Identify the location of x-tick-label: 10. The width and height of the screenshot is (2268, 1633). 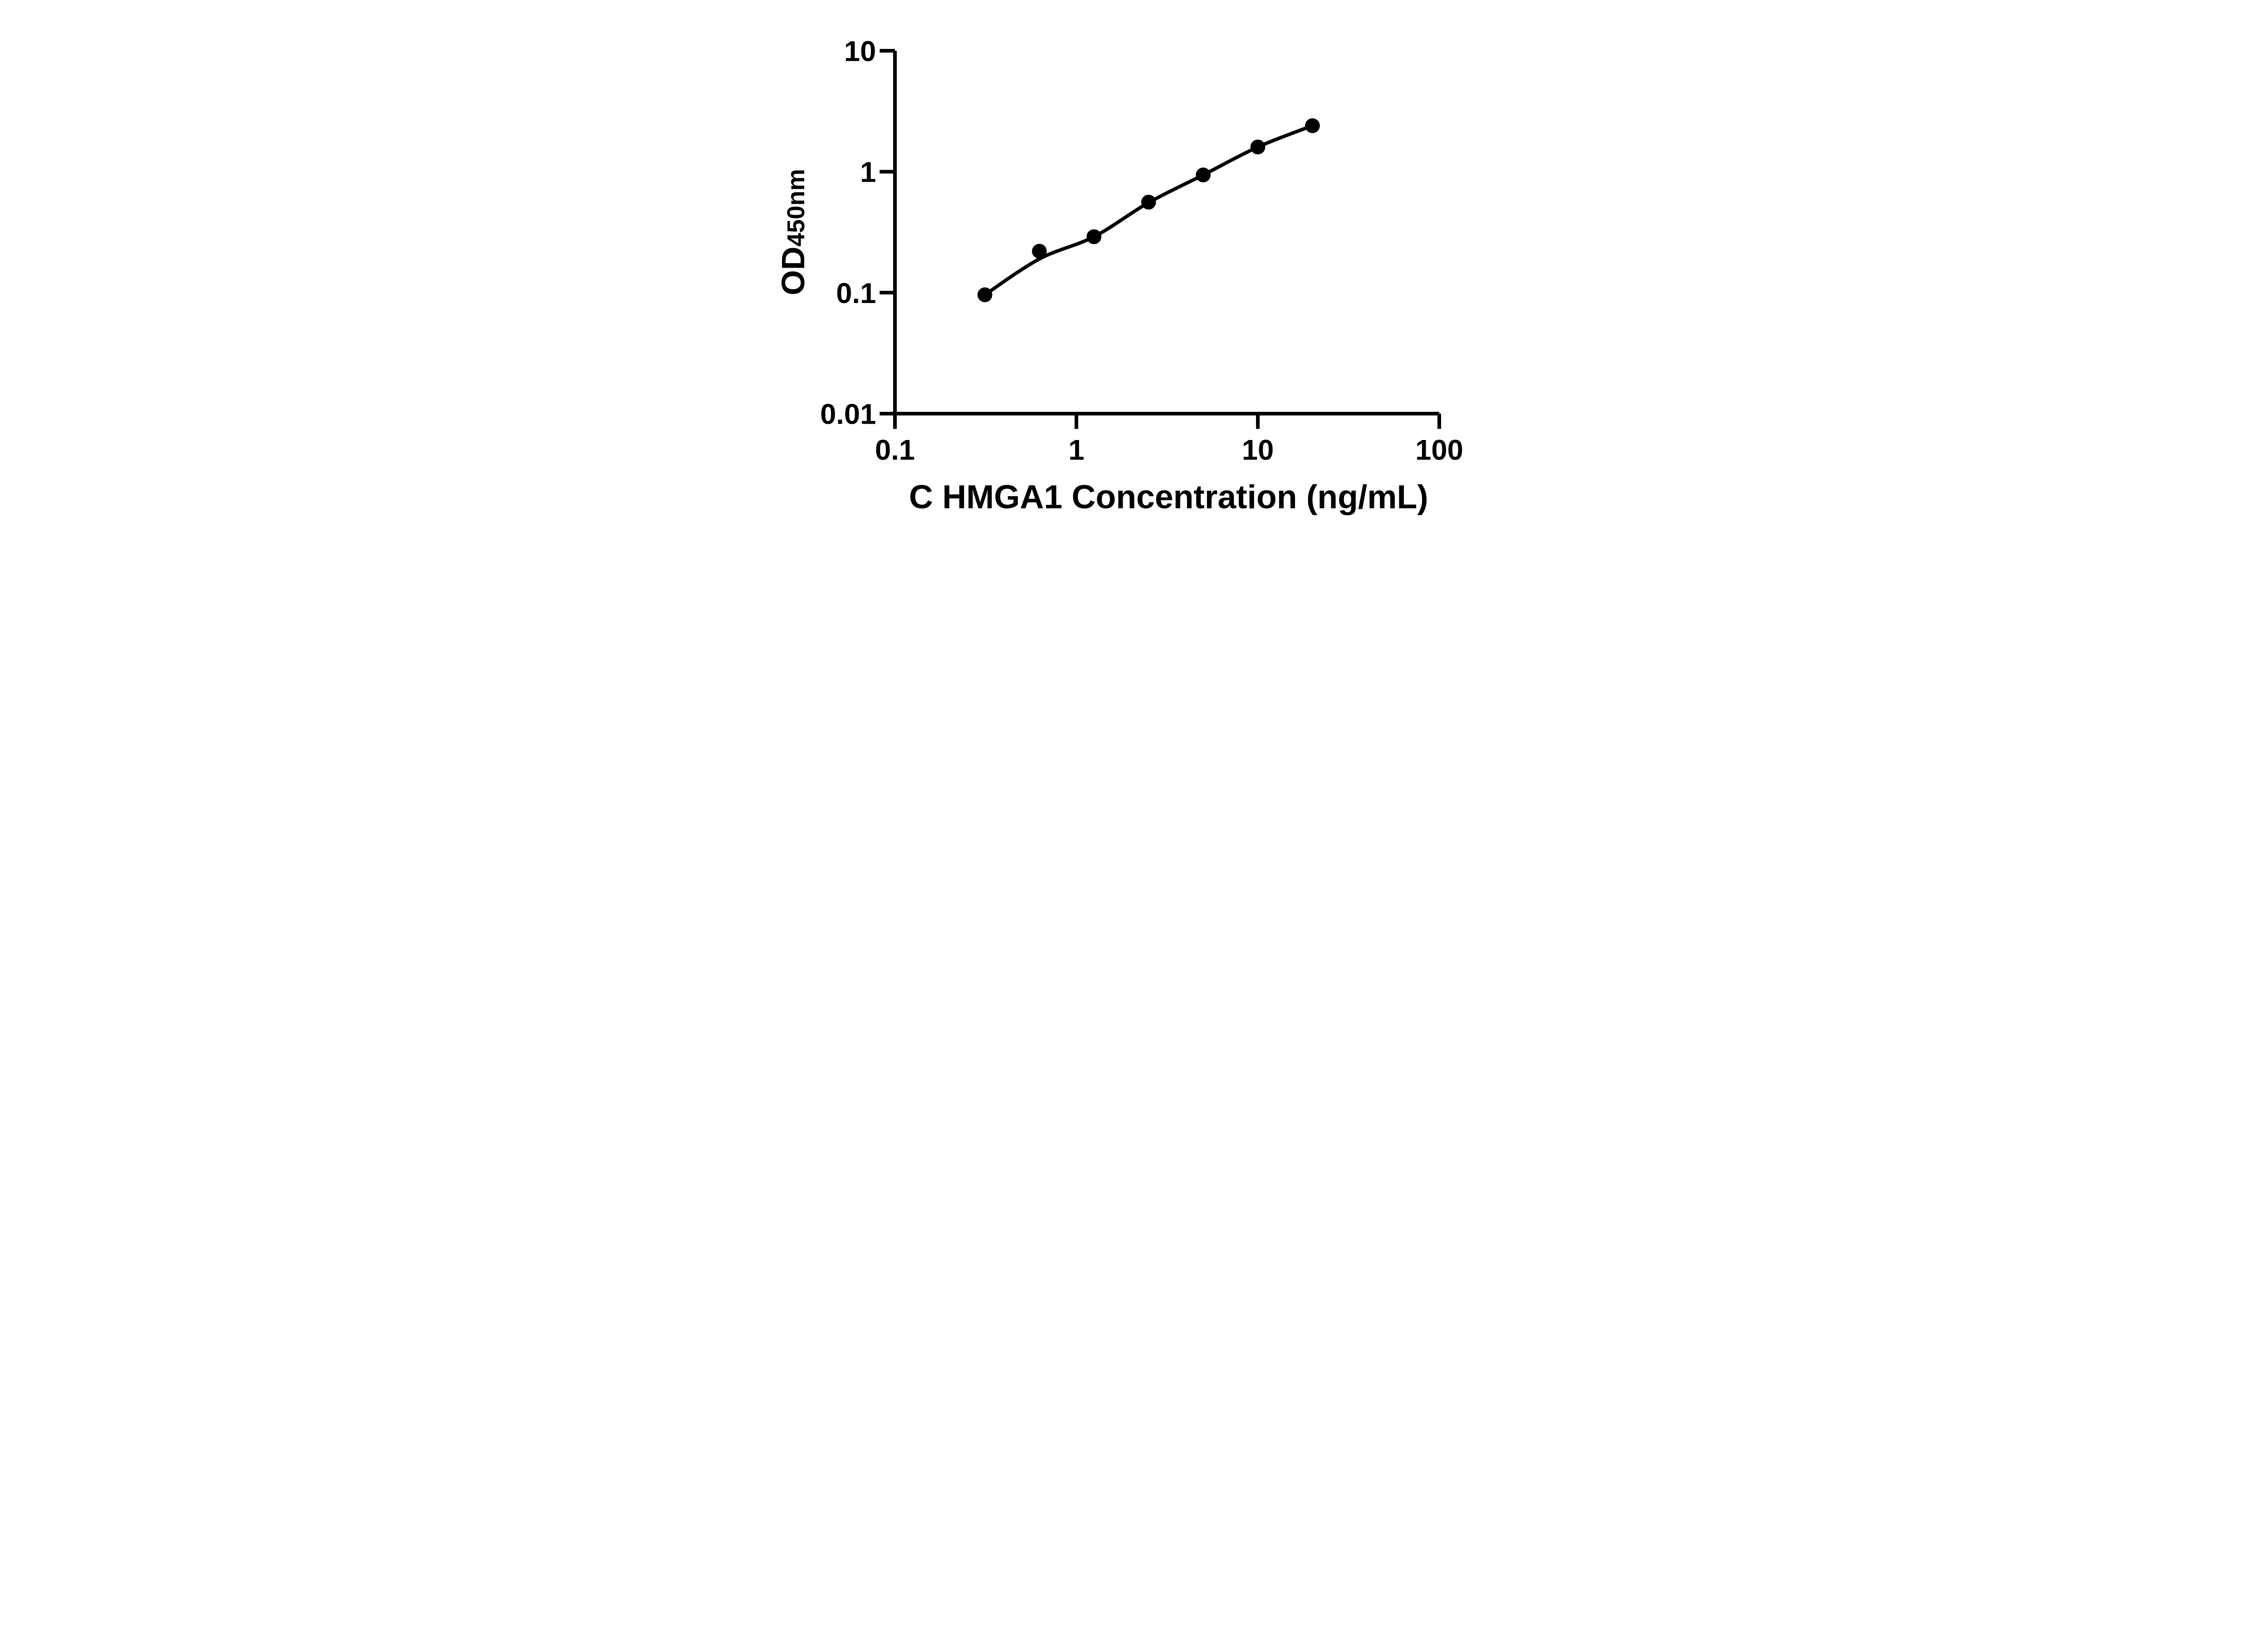
(1258, 450).